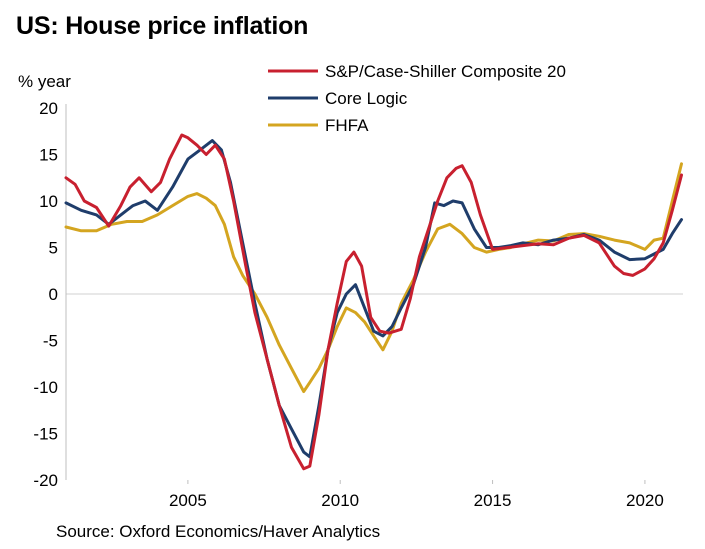 The image size is (705, 549). Describe the element at coordinates (44, 81) in the screenshot. I see `y-axis-label: % year` at that location.